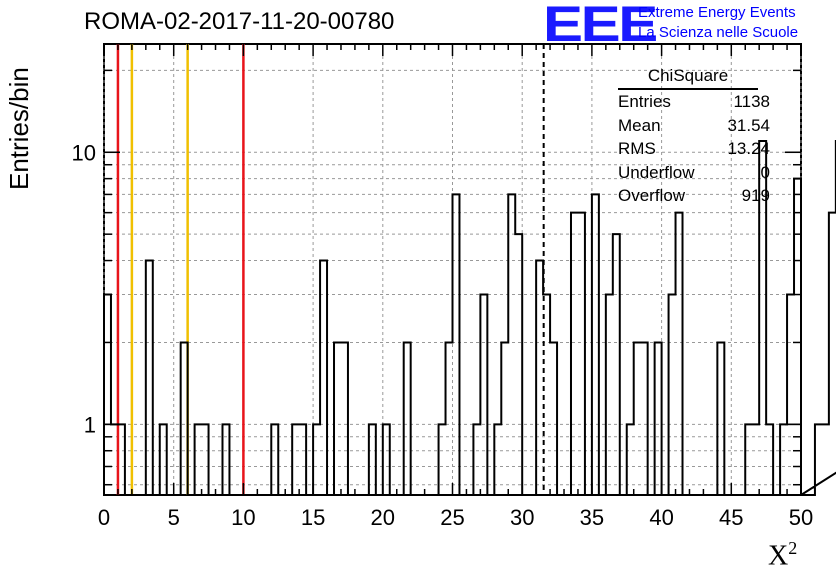 The image size is (836, 572). I want to click on x-tick-label: 20, so click(383, 517).